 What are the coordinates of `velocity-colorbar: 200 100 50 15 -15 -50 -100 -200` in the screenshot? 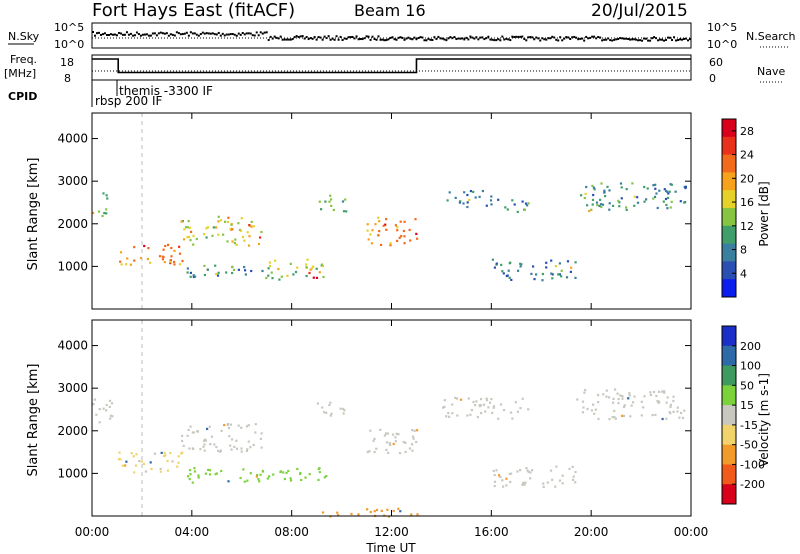 It's located at (743, 415).